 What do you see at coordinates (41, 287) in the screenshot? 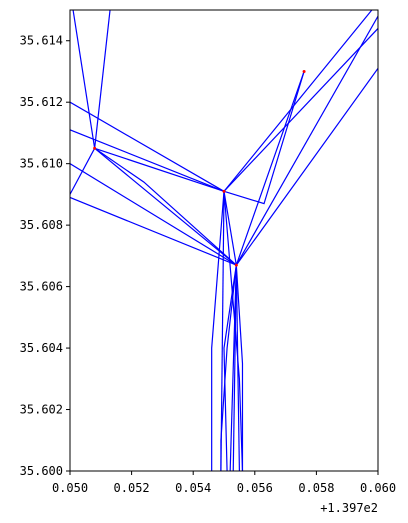
I see `y-tick-label-3: 35.606` at bounding box center [41, 287].